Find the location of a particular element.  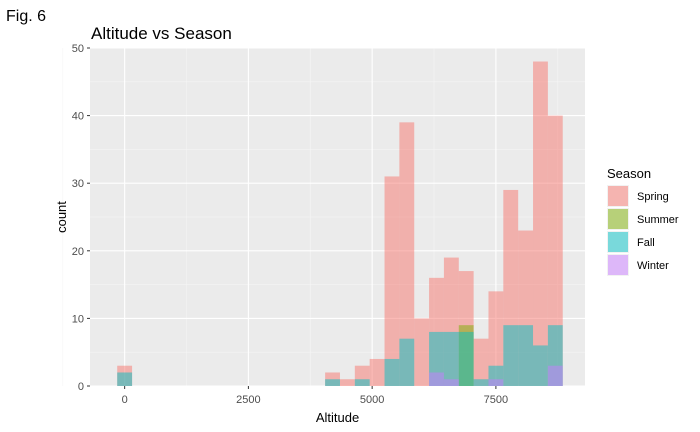

y-tick-label: 30 is located at coordinates (78, 184).